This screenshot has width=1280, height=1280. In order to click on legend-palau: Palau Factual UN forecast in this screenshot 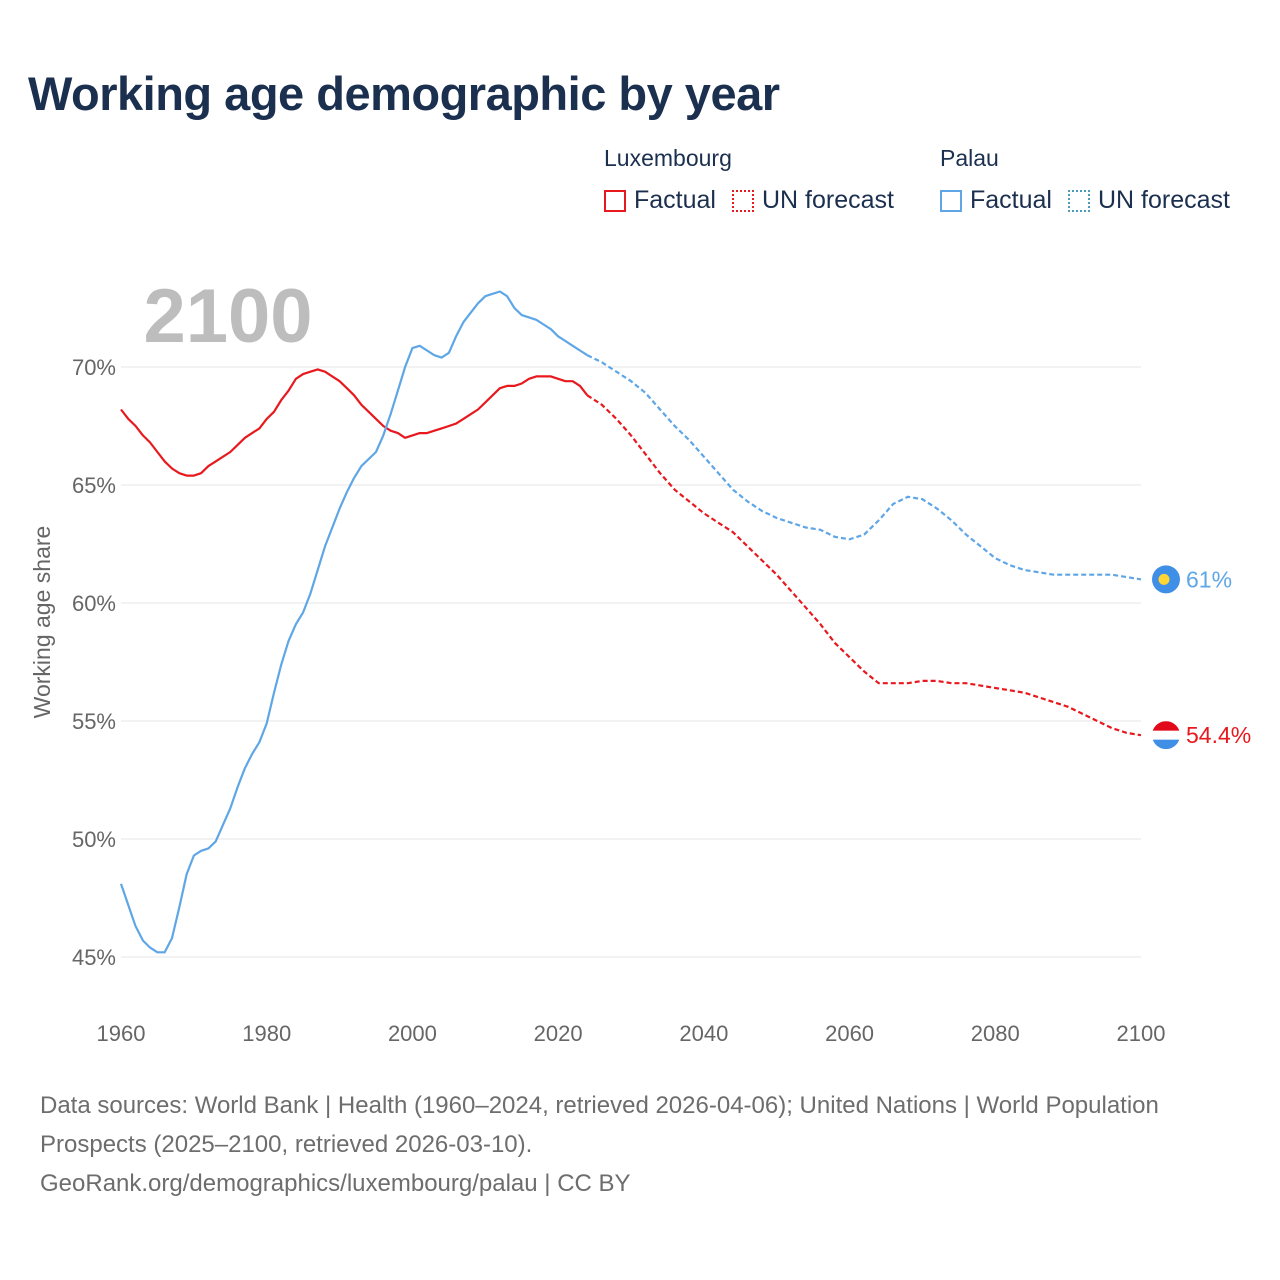, I will do `click(1093, 180)`.